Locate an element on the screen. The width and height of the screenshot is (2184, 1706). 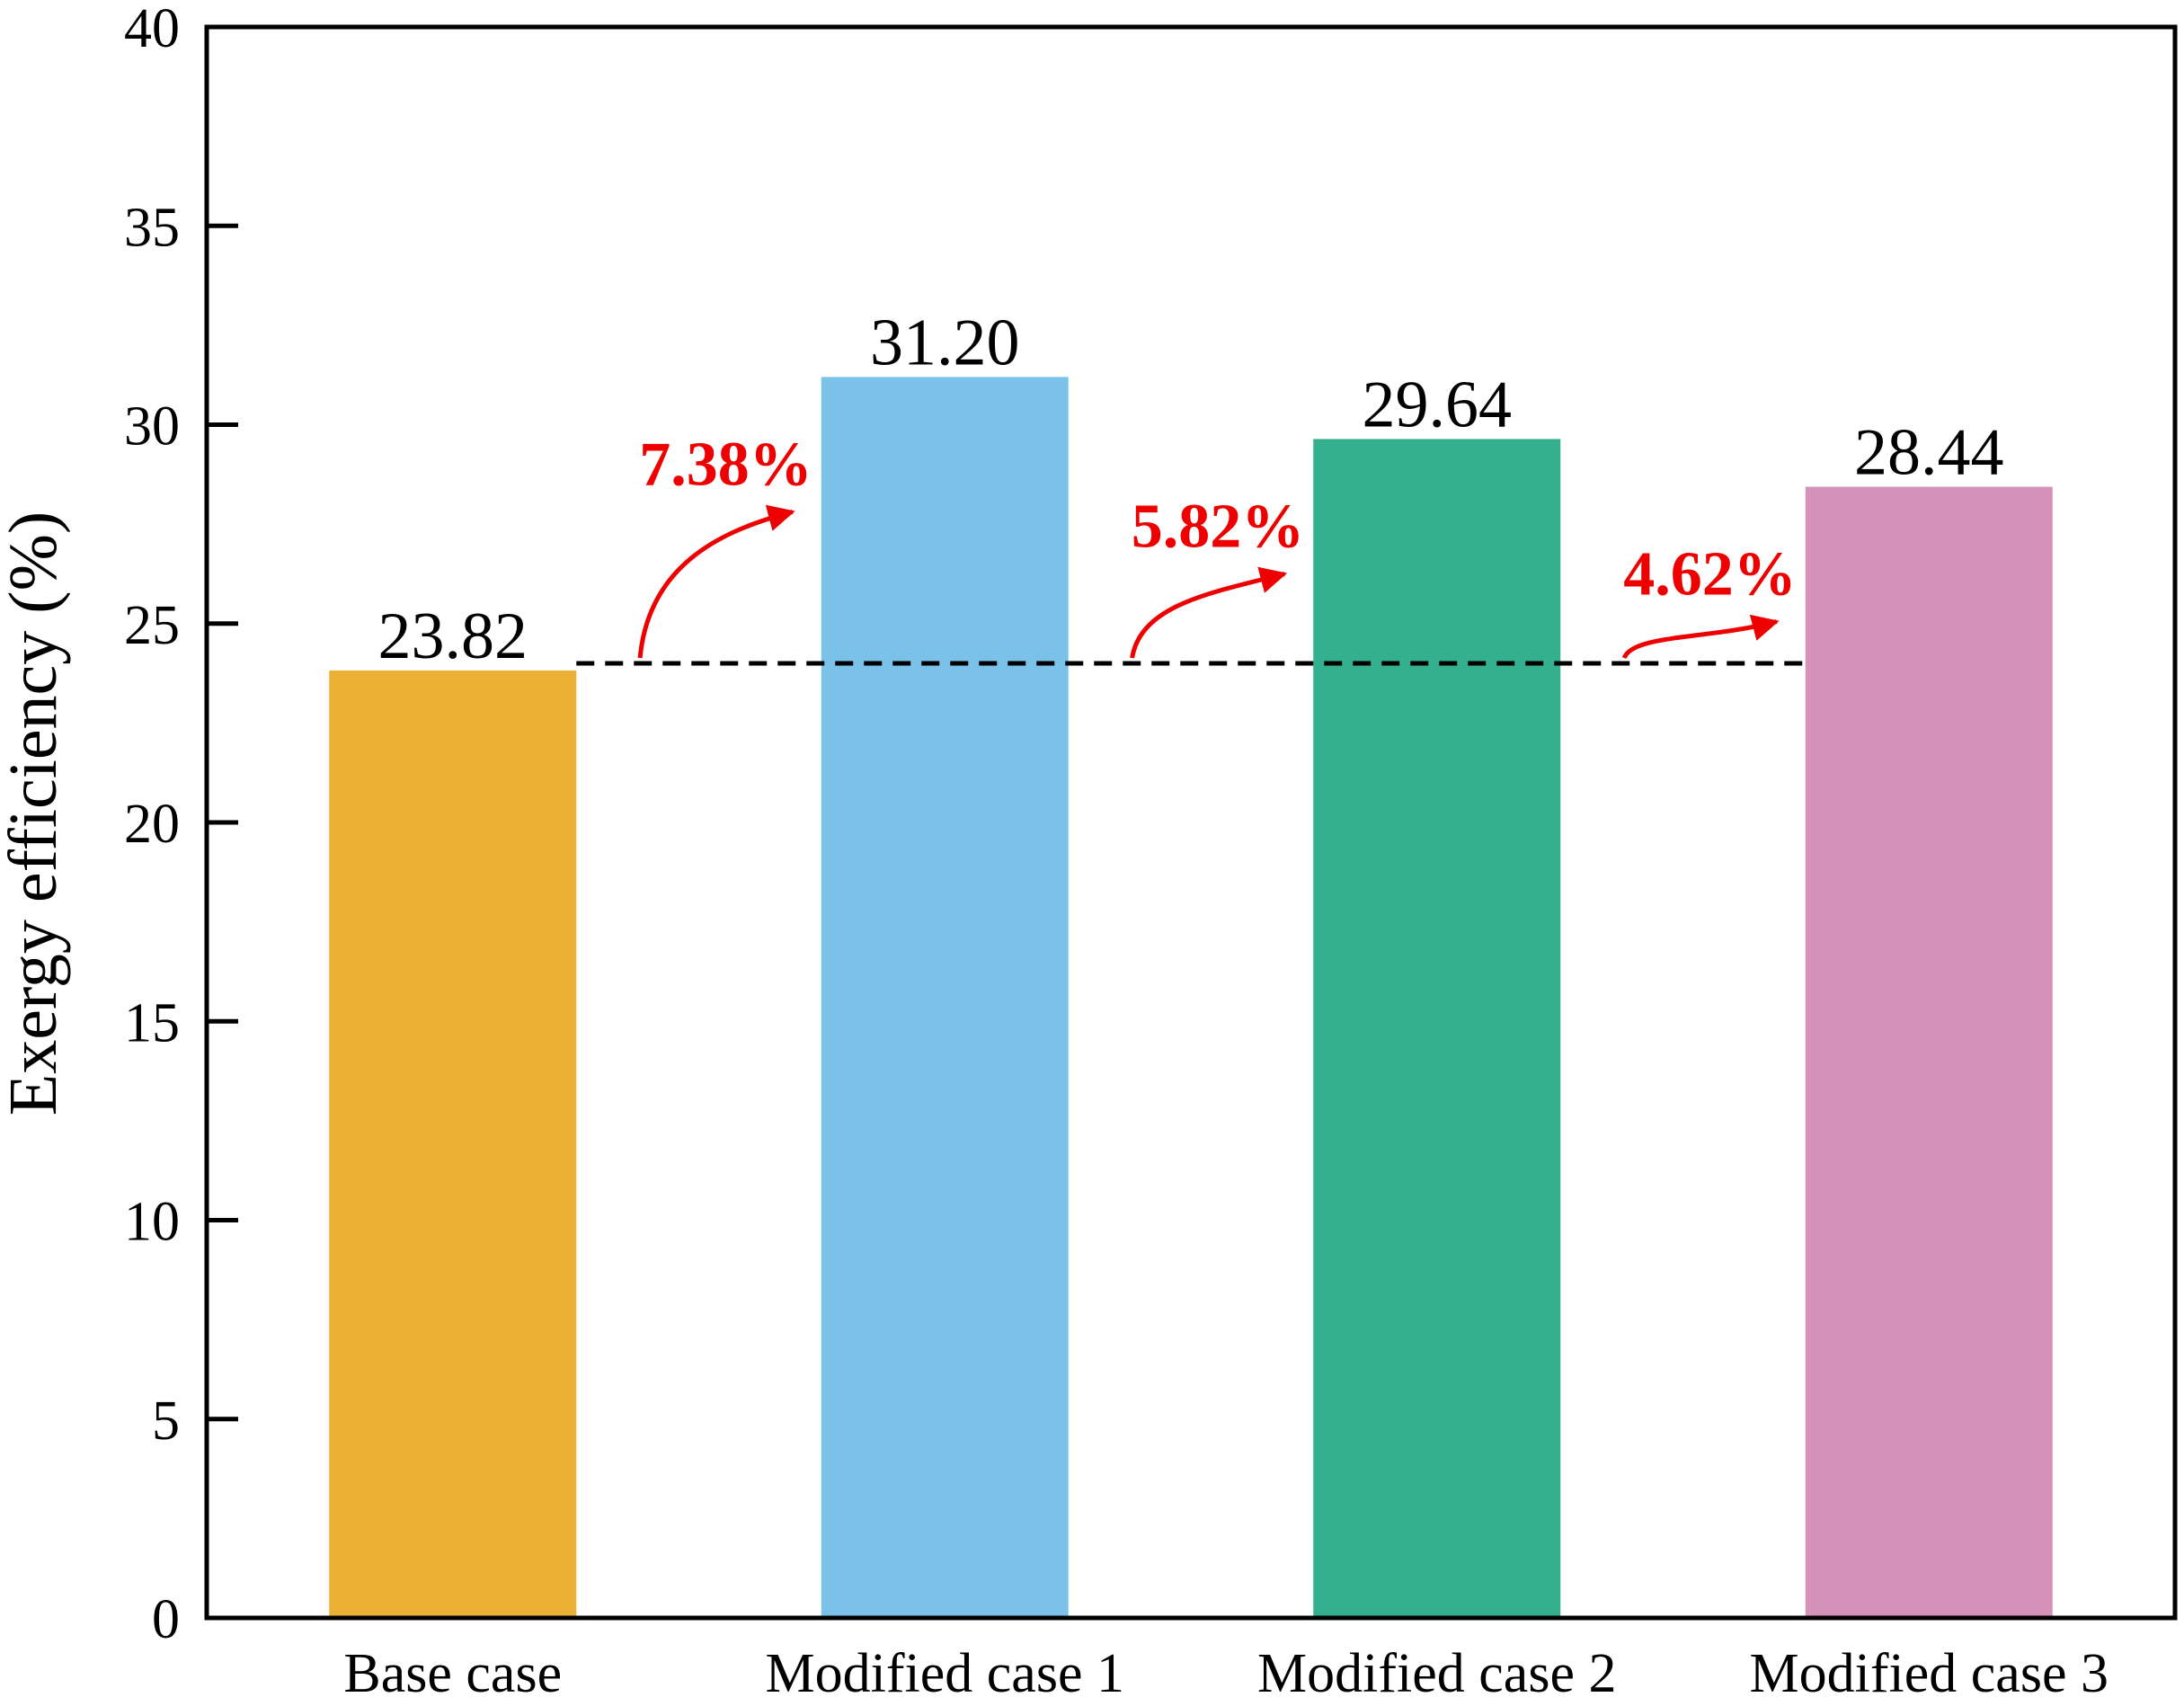
x-category-label: Modified case 2 is located at coordinates (1437, 1674).